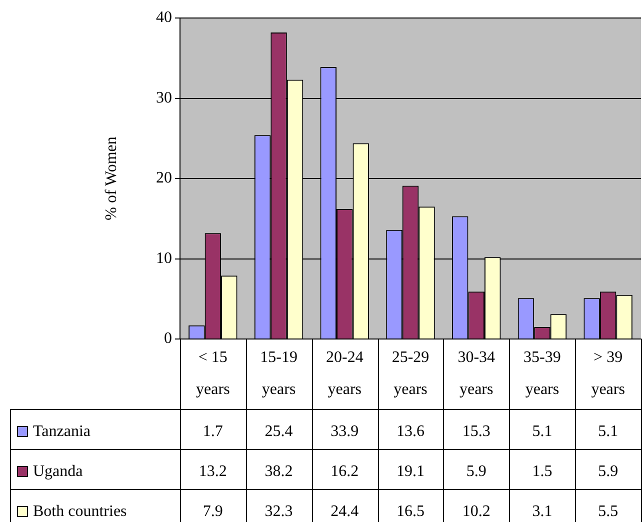  Describe the element at coordinates (344, 431) in the screenshot. I see `data-label: 33.9` at that location.